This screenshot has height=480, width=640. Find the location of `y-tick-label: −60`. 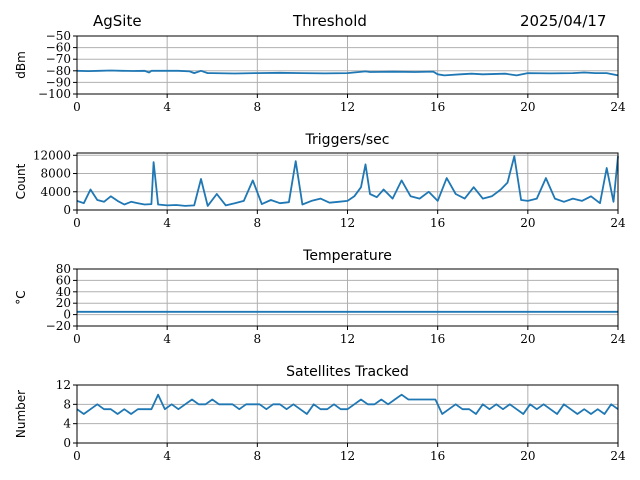

y-tick-label: −60 is located at coordinates (58, 48).